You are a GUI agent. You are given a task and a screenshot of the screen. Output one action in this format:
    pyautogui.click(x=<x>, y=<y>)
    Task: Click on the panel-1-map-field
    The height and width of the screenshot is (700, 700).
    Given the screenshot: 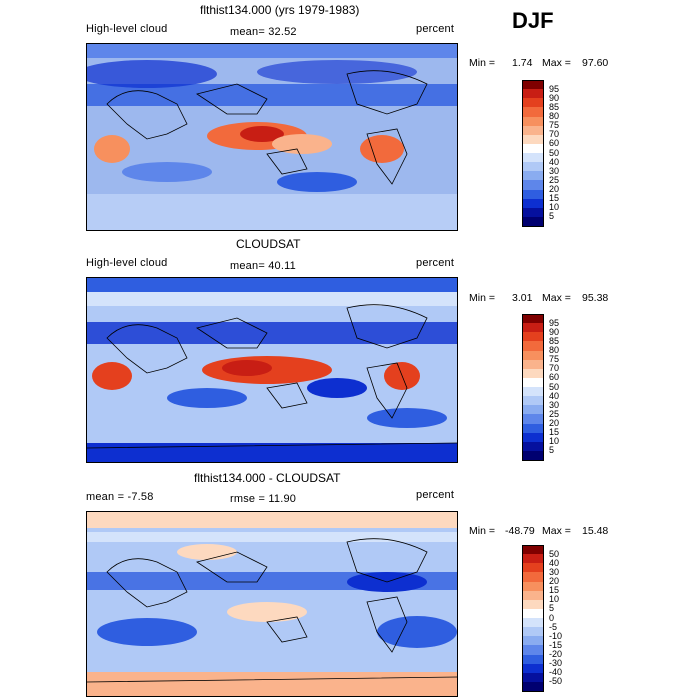 What is the action you would take?
    pyautogui.click(x=272, y=137)
    